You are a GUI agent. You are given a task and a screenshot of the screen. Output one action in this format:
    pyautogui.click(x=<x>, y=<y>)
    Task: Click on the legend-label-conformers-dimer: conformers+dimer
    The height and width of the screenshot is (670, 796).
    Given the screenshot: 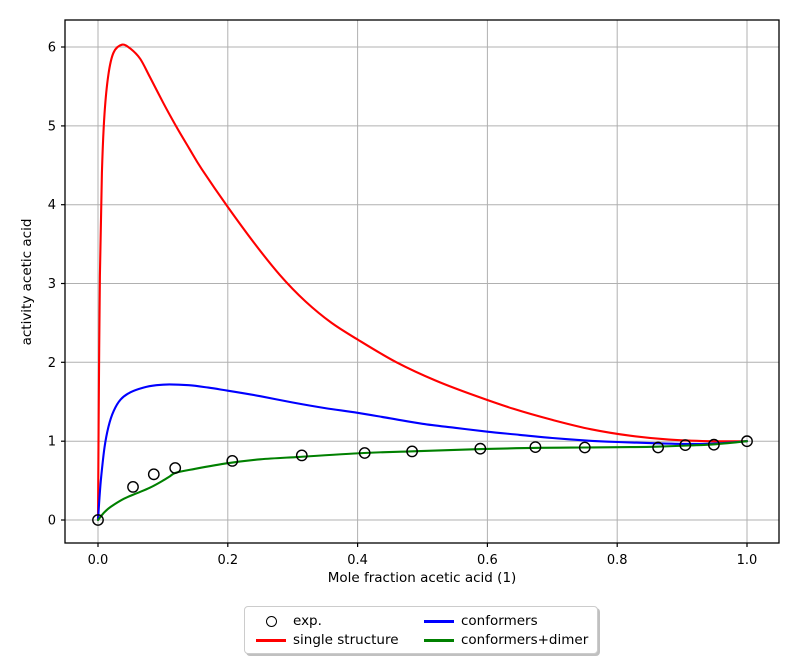 What is the action you would take?
    pyautogui.click(x=525, y=640)
    